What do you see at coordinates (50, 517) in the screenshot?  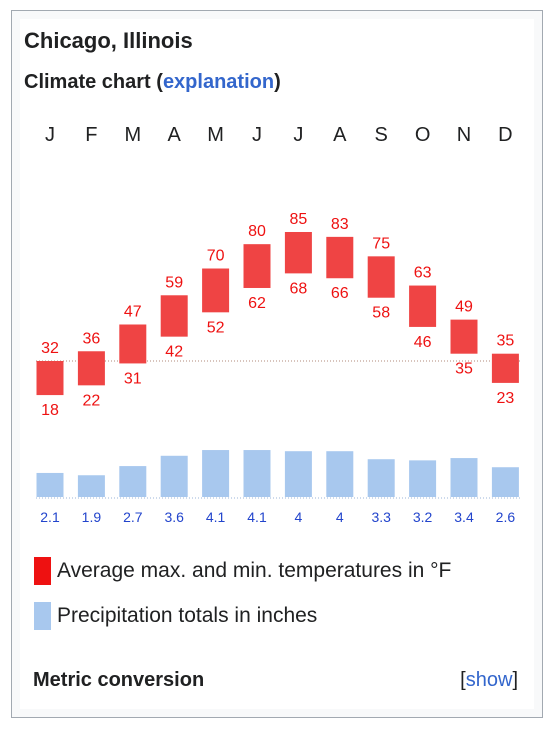 I see `precip-label: 2.1` at bounding box center [50, 517].